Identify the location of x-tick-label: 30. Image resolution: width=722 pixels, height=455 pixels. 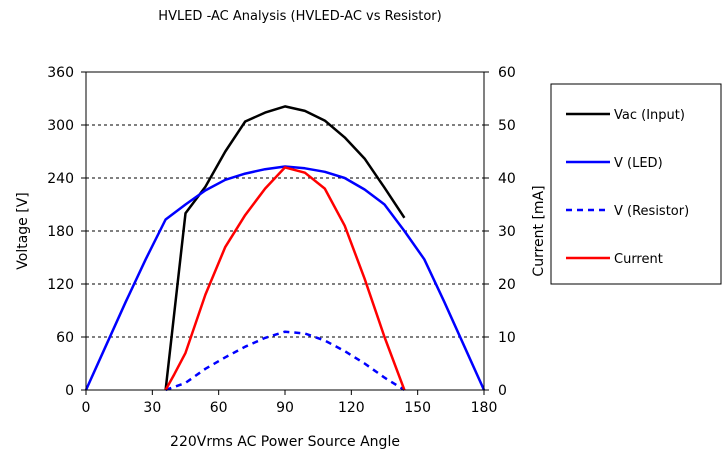
(152, 408).